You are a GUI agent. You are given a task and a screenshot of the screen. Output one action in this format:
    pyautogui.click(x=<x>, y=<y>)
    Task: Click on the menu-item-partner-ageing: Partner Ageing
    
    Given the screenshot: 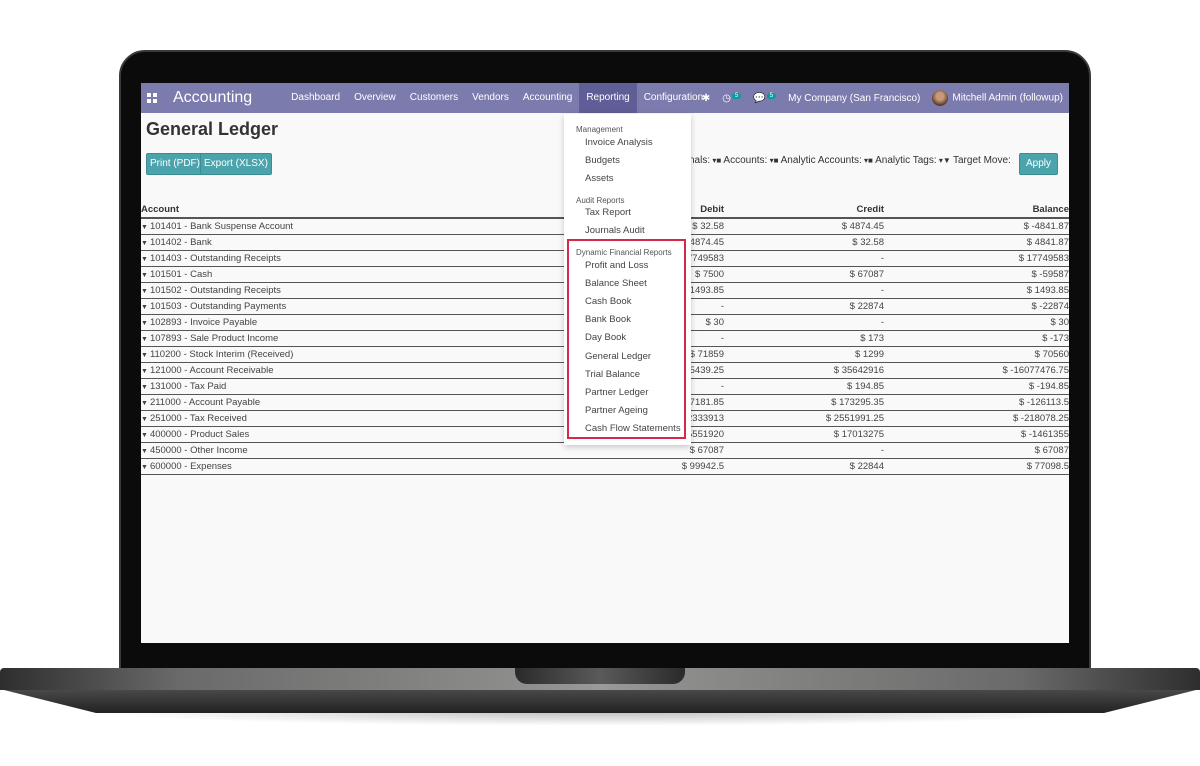 What is the action you would take?
    pyautogui.click(x=616, y=410)
    